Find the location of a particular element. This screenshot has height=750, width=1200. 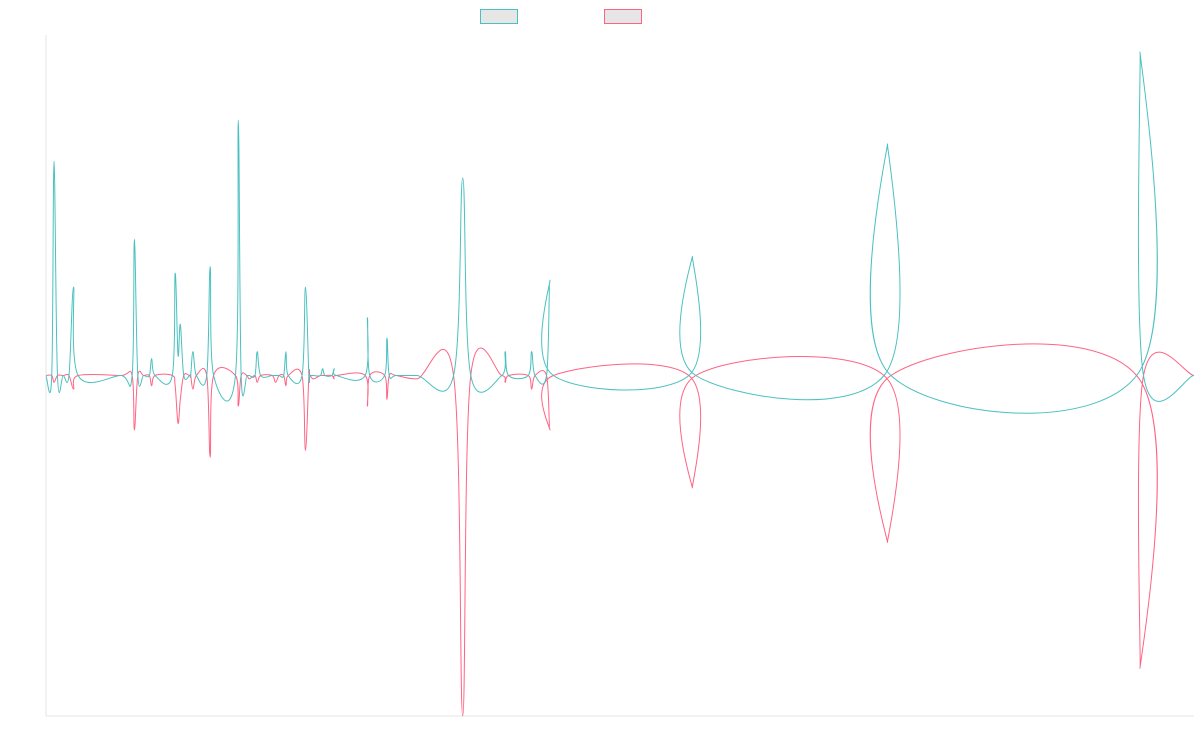

legend-item-series-b is located at coordinates (626, 16).